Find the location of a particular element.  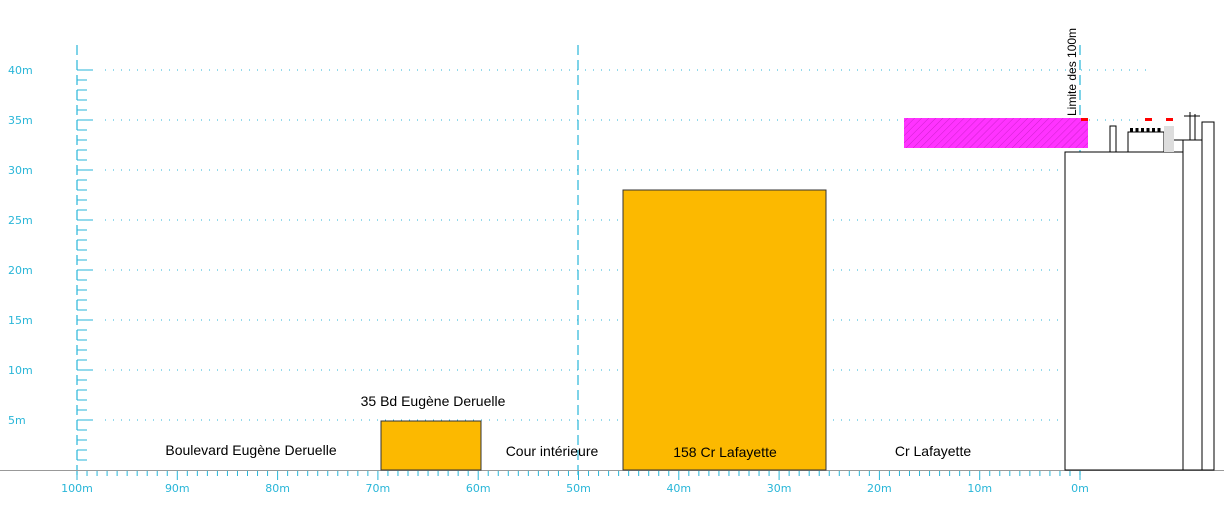

x-tick-label: 100m is located at coordinates (77, 488).